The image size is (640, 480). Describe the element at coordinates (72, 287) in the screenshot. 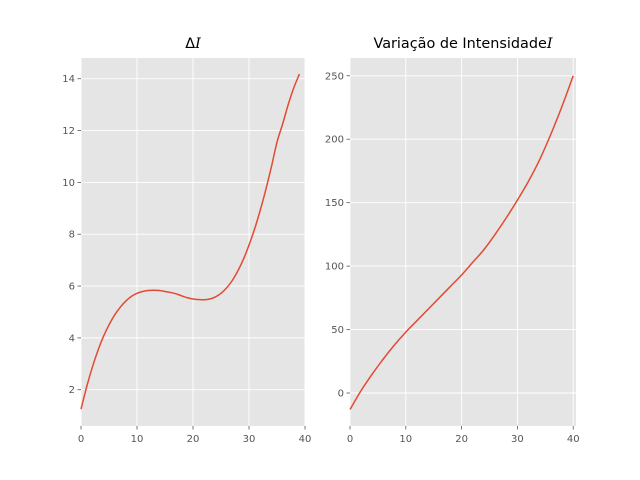

I see `y-tick-label: 6` at that location.